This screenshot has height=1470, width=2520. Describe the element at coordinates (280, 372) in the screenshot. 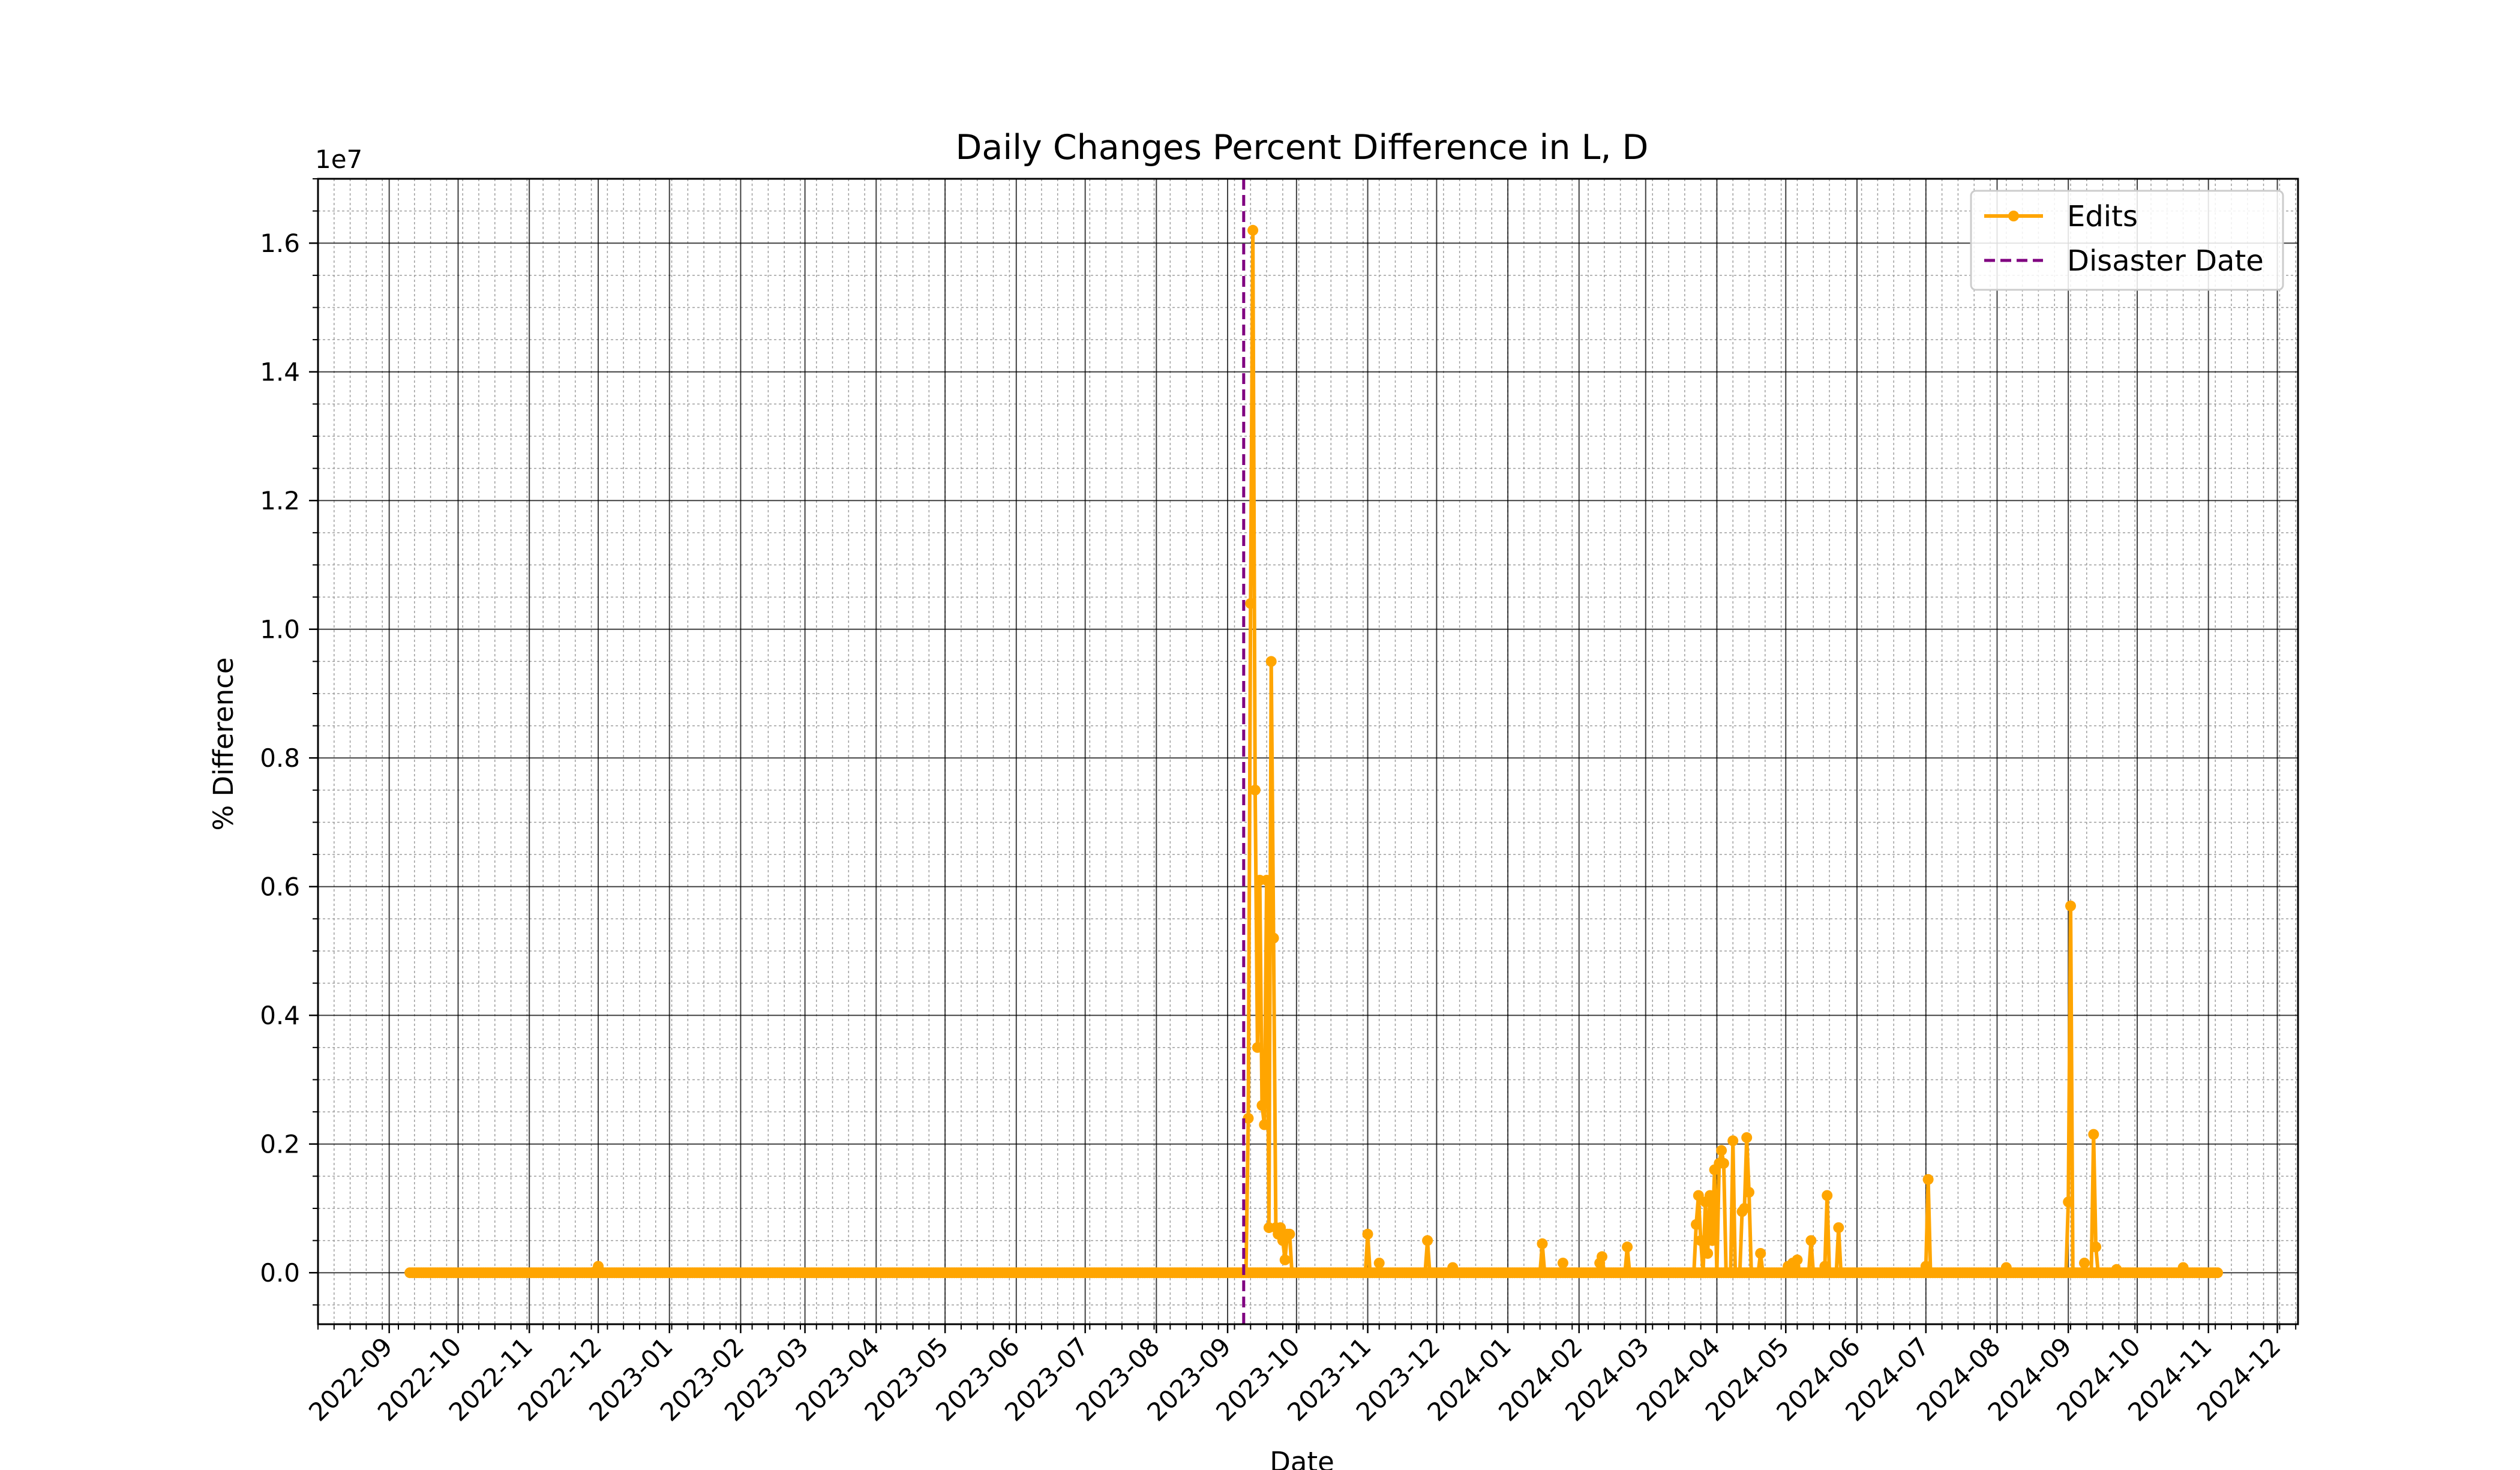

I see `y-tick-label: 1.4` at that location.